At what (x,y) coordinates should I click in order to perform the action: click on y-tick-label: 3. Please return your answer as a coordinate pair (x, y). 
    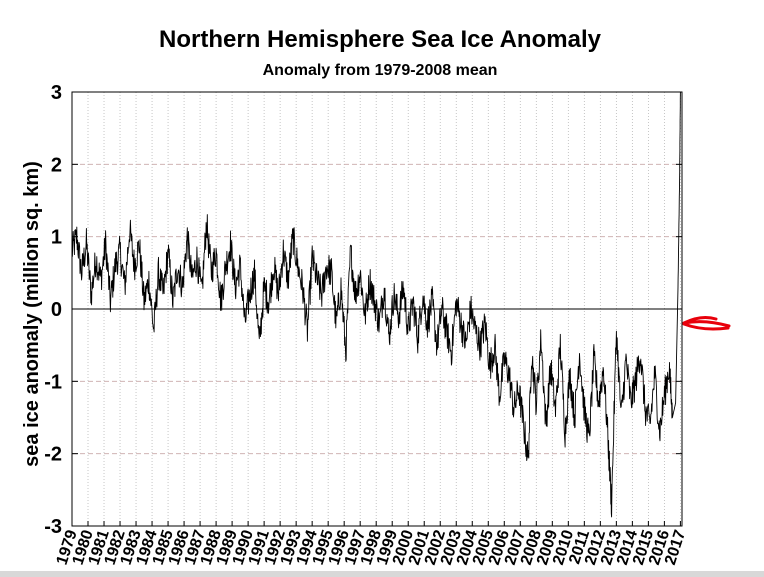
    Looking at the image, I should click on (56, 93).